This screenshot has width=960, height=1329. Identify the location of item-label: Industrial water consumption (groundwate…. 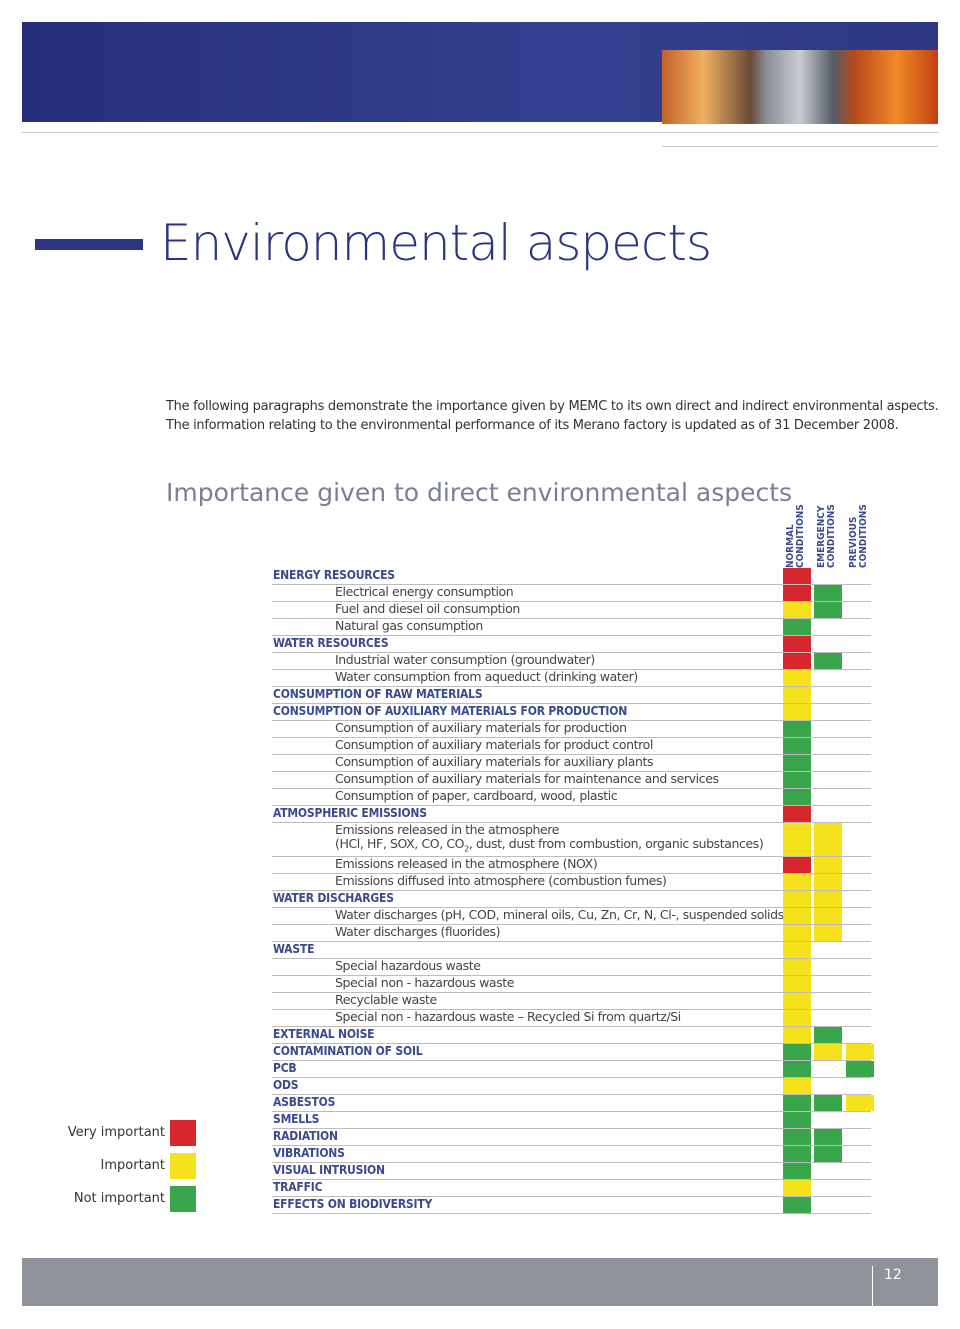
(465, 659).